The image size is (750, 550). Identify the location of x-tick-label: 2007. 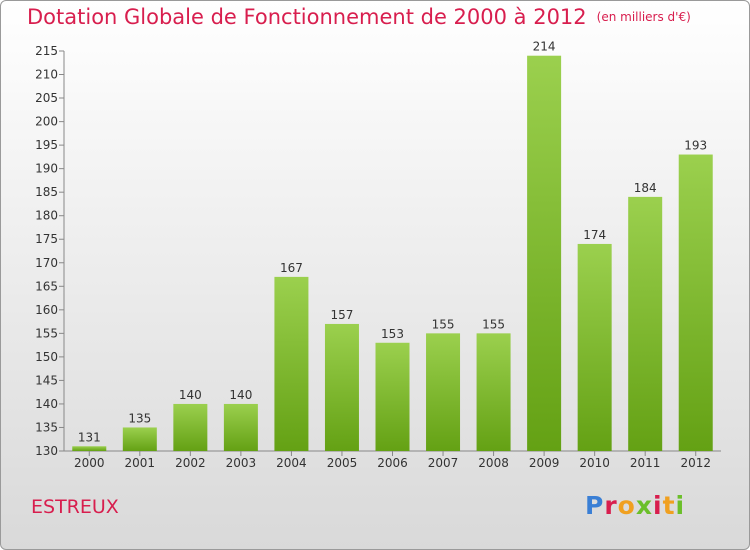
(443, 463).